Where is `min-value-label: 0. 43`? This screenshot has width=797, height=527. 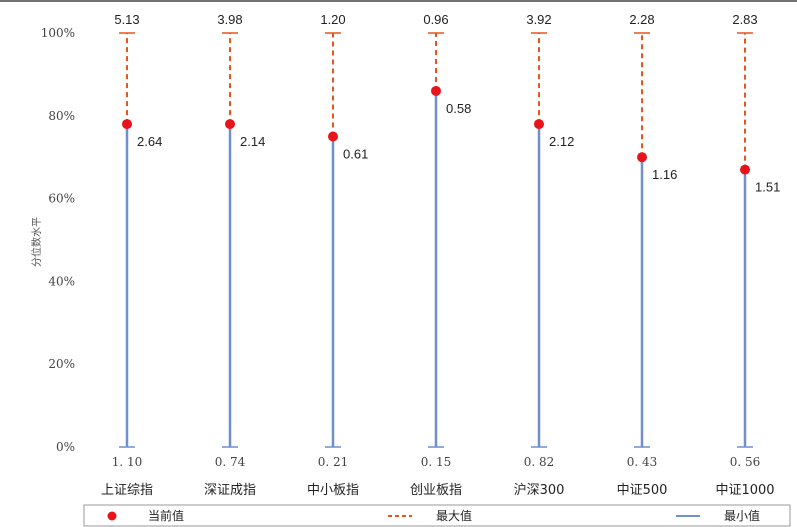 min-value-label: 0. 43 is located at coordinates (642, 462).